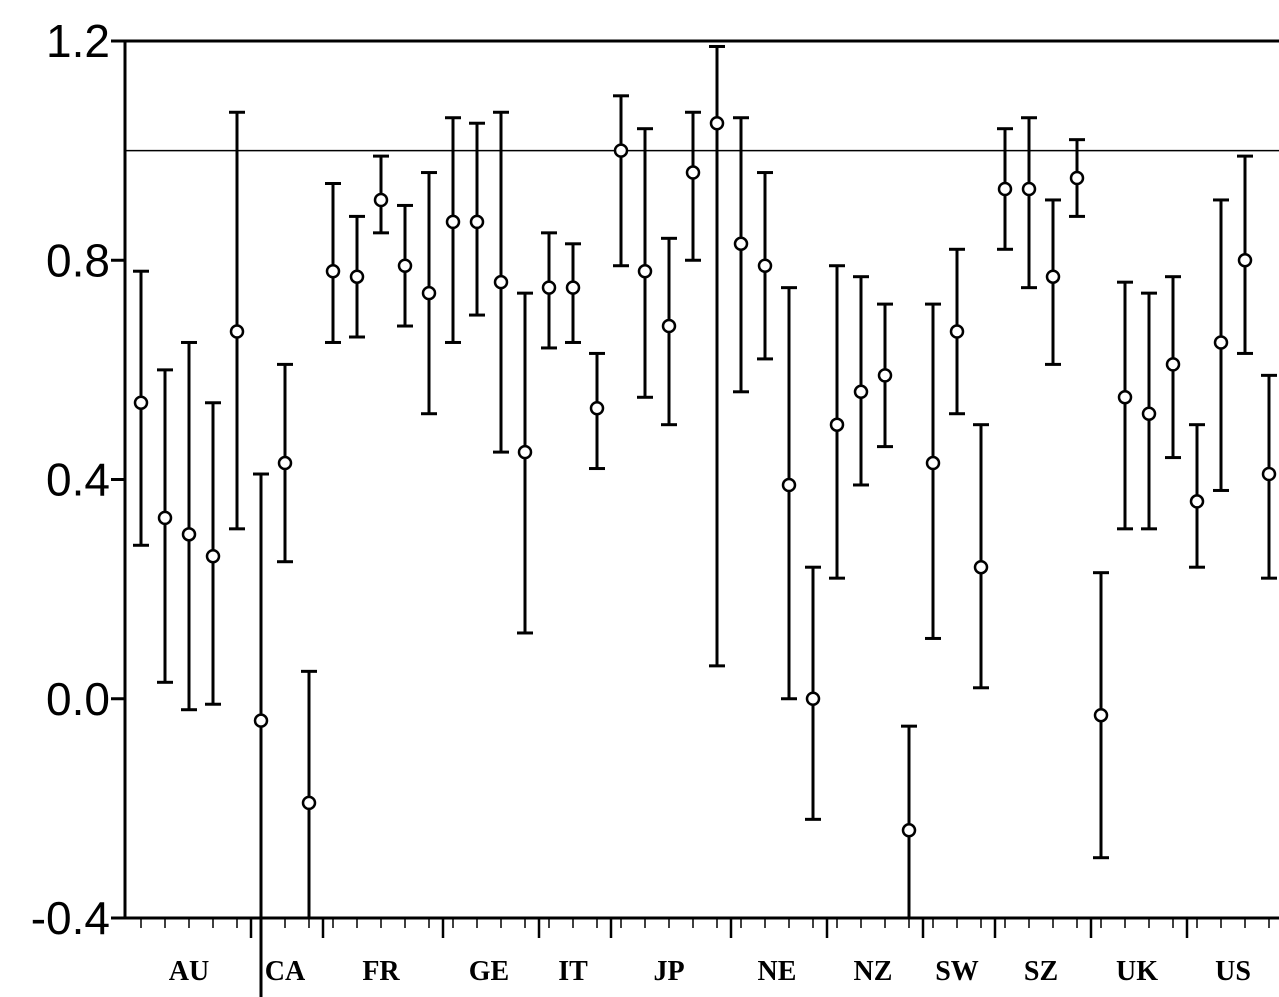 This screenshot has width=1279, height=997. I want to click on x-category-label: NZ, so click(873, 971).